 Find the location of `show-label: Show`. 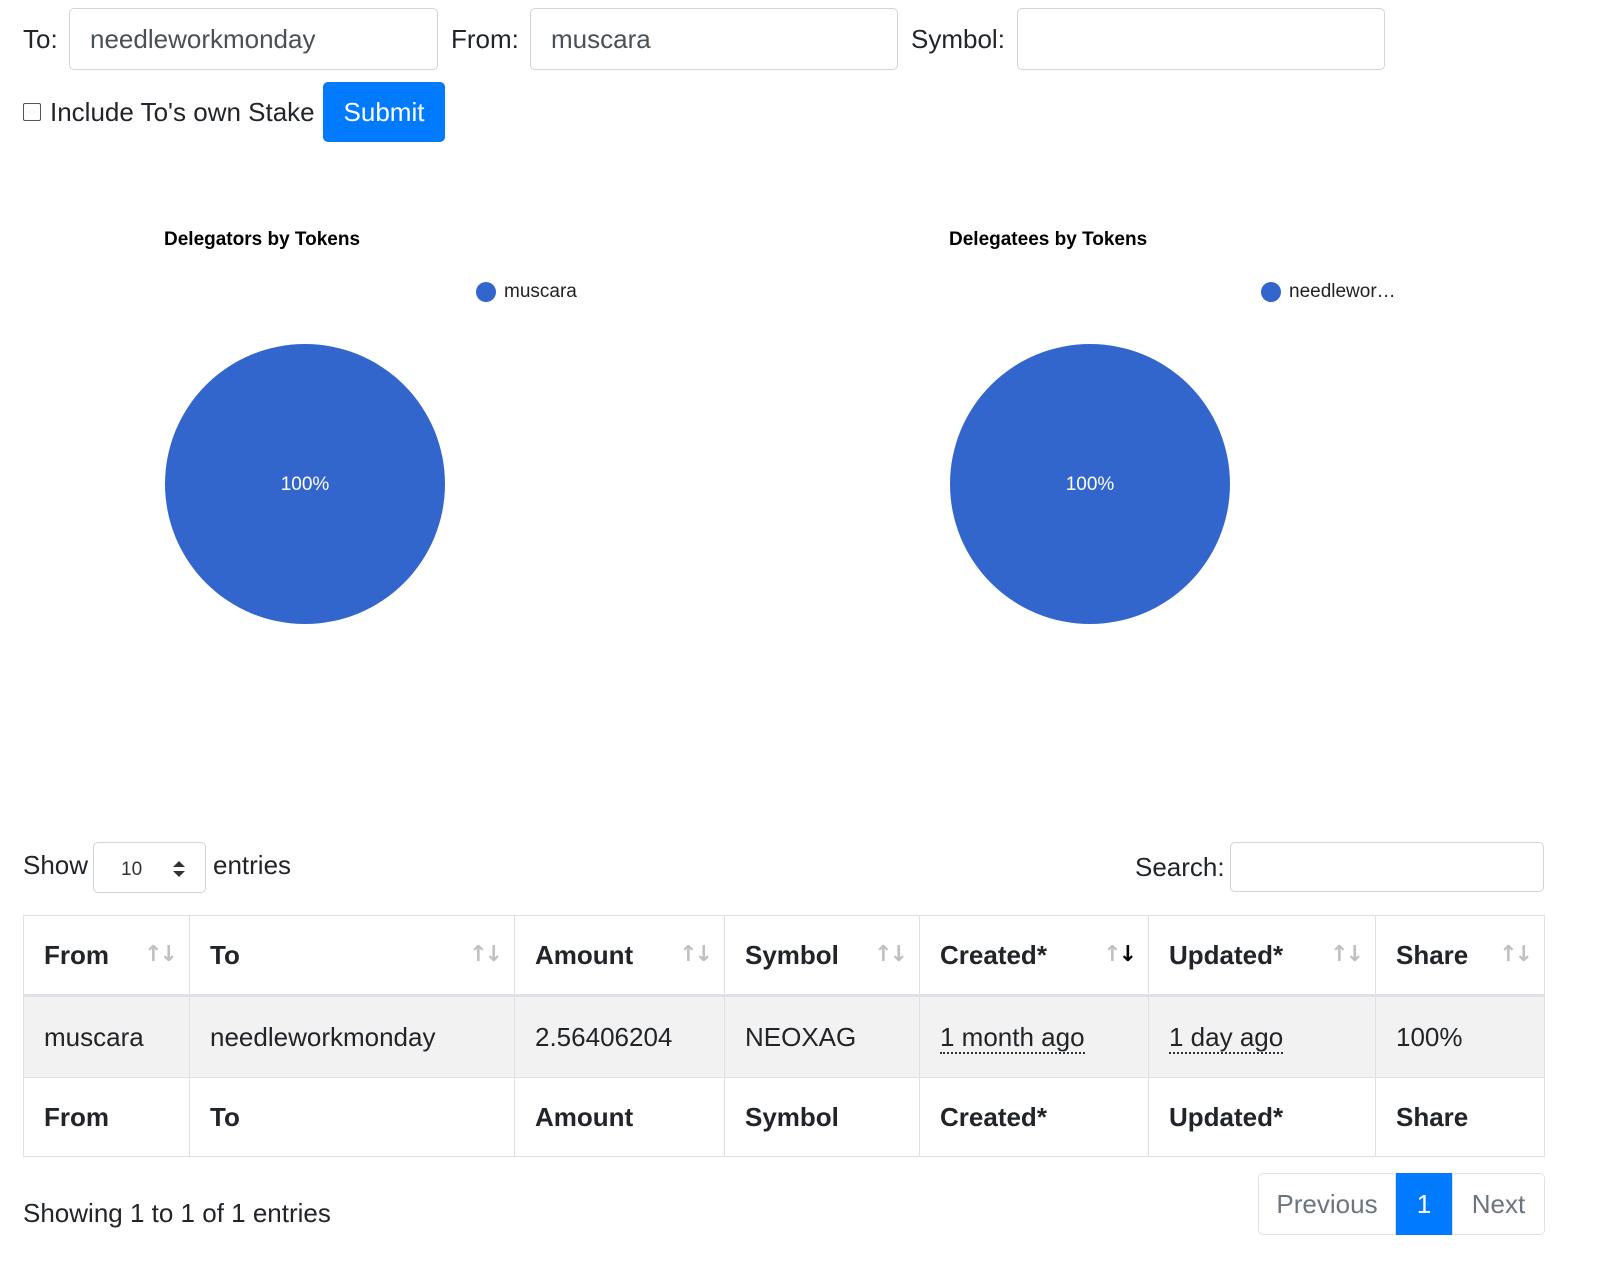

show-label: Show is located at coordinates (56, 865).